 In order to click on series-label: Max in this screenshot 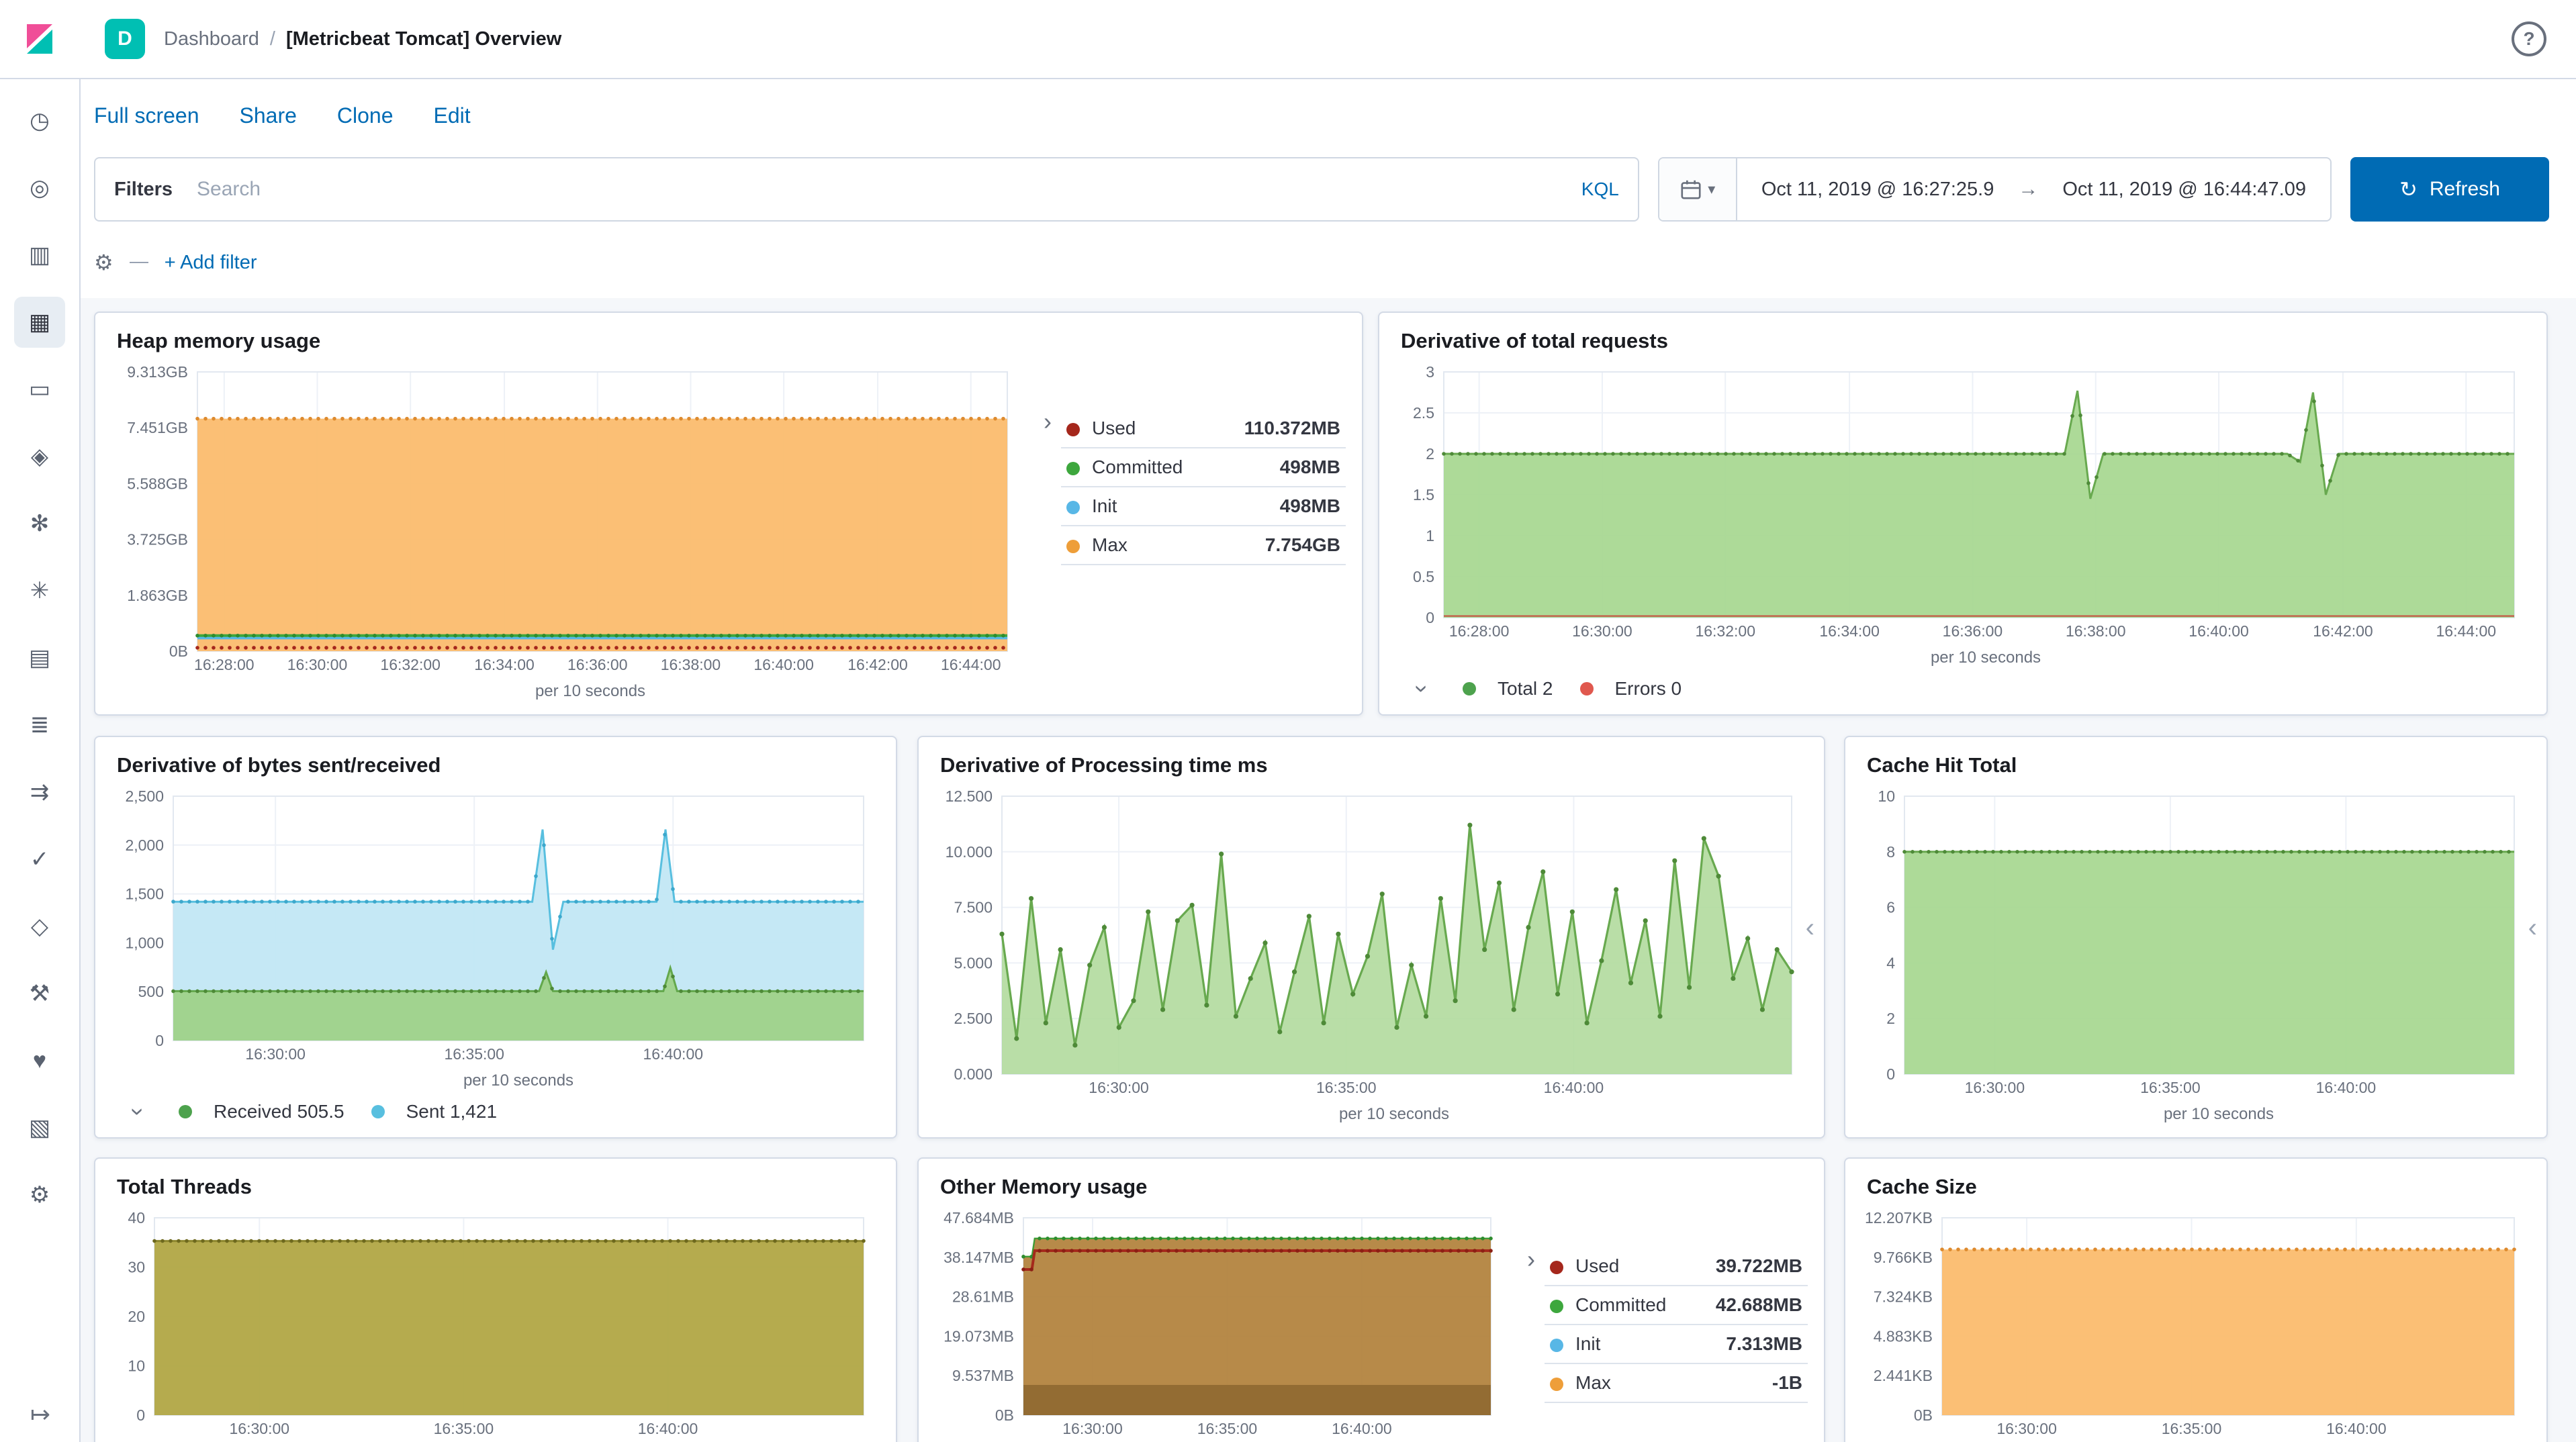, I will do `click(1593, 1382)`.